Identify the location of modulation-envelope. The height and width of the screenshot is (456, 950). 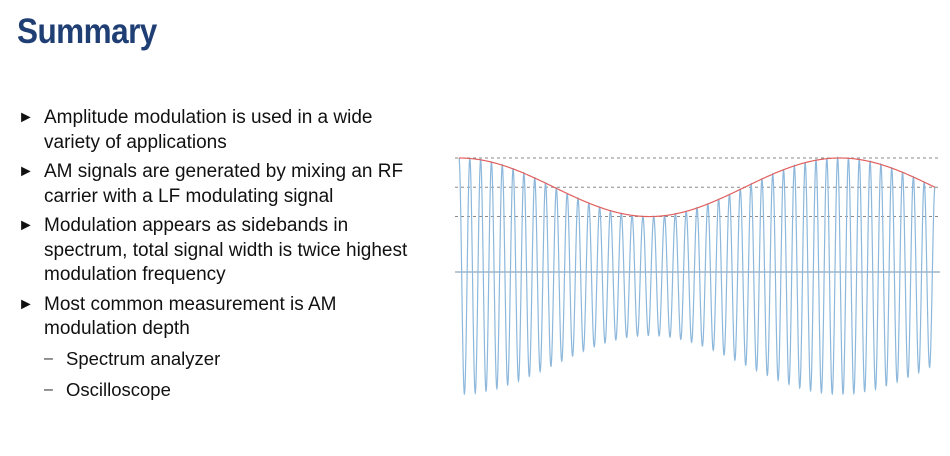
(697, 187).